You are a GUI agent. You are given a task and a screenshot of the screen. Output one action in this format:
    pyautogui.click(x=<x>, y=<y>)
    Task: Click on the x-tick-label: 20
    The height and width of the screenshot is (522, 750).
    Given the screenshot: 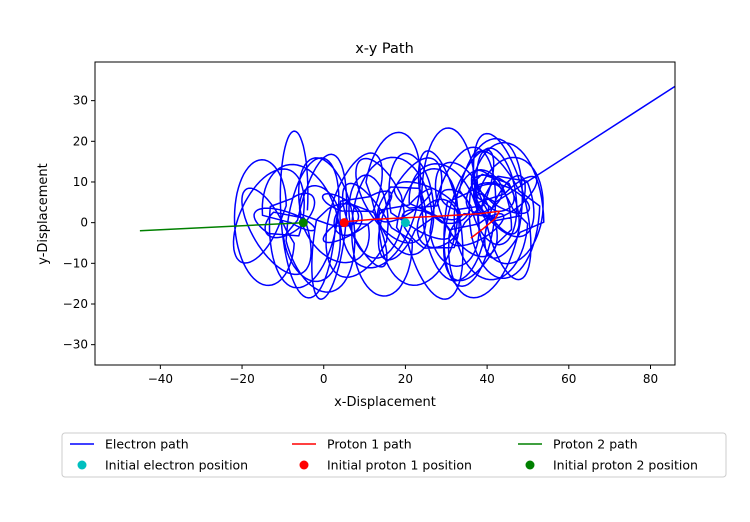 What is the action you would take?
    pyautogui.click(x=405, y=379)
    